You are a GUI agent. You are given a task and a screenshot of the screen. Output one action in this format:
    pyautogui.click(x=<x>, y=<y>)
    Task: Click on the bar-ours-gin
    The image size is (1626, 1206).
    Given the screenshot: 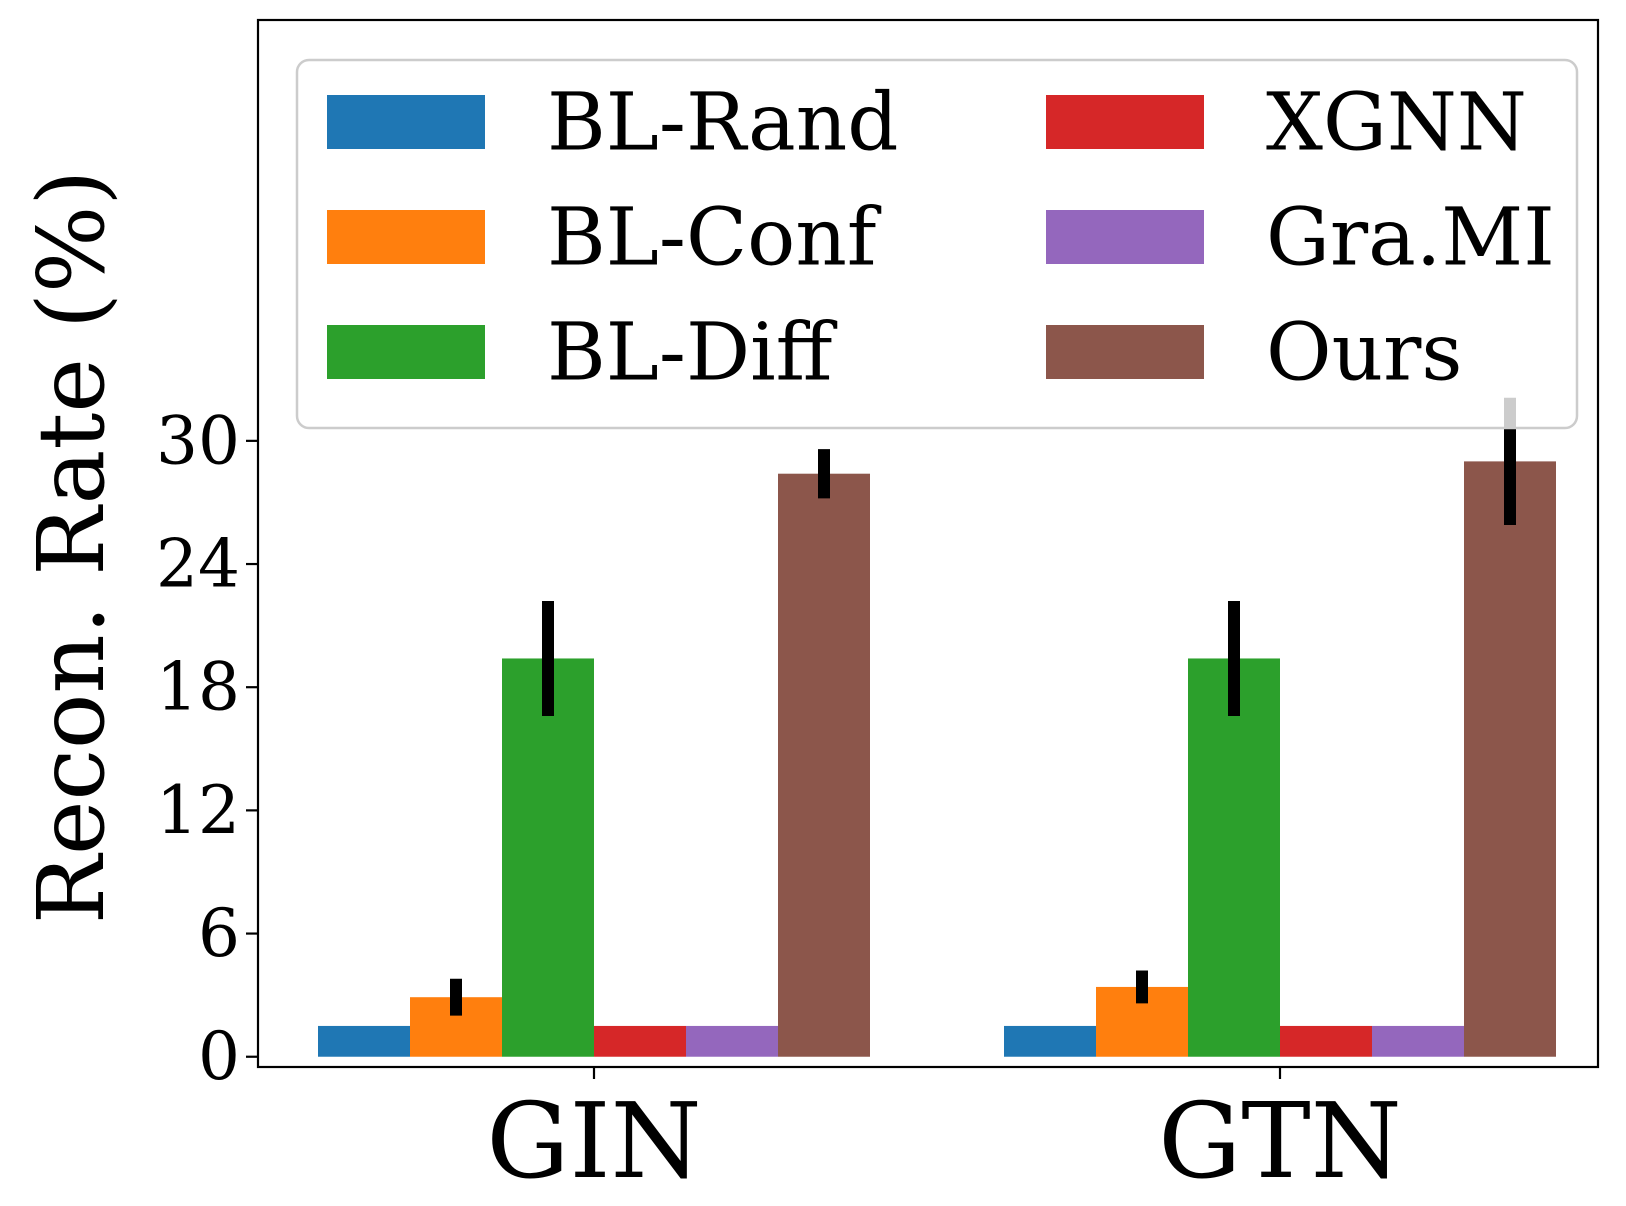 What is the action you would take?
    pyautogui.click(x=824, y=765)
    